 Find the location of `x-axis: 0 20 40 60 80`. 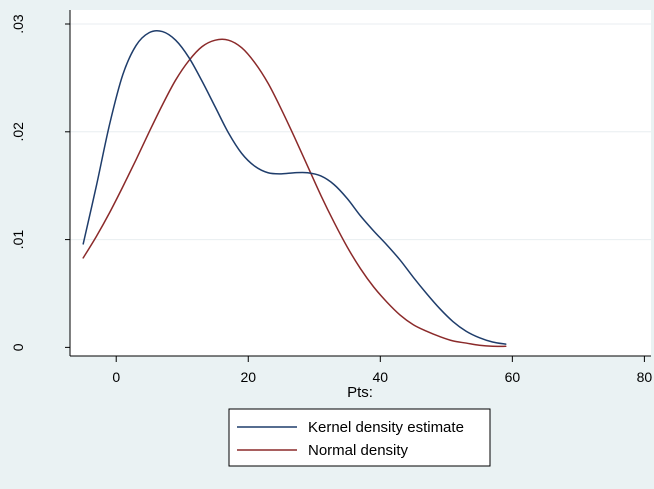

x-axis: 0 20 40 60 80 is located at coordinates (361, 370).